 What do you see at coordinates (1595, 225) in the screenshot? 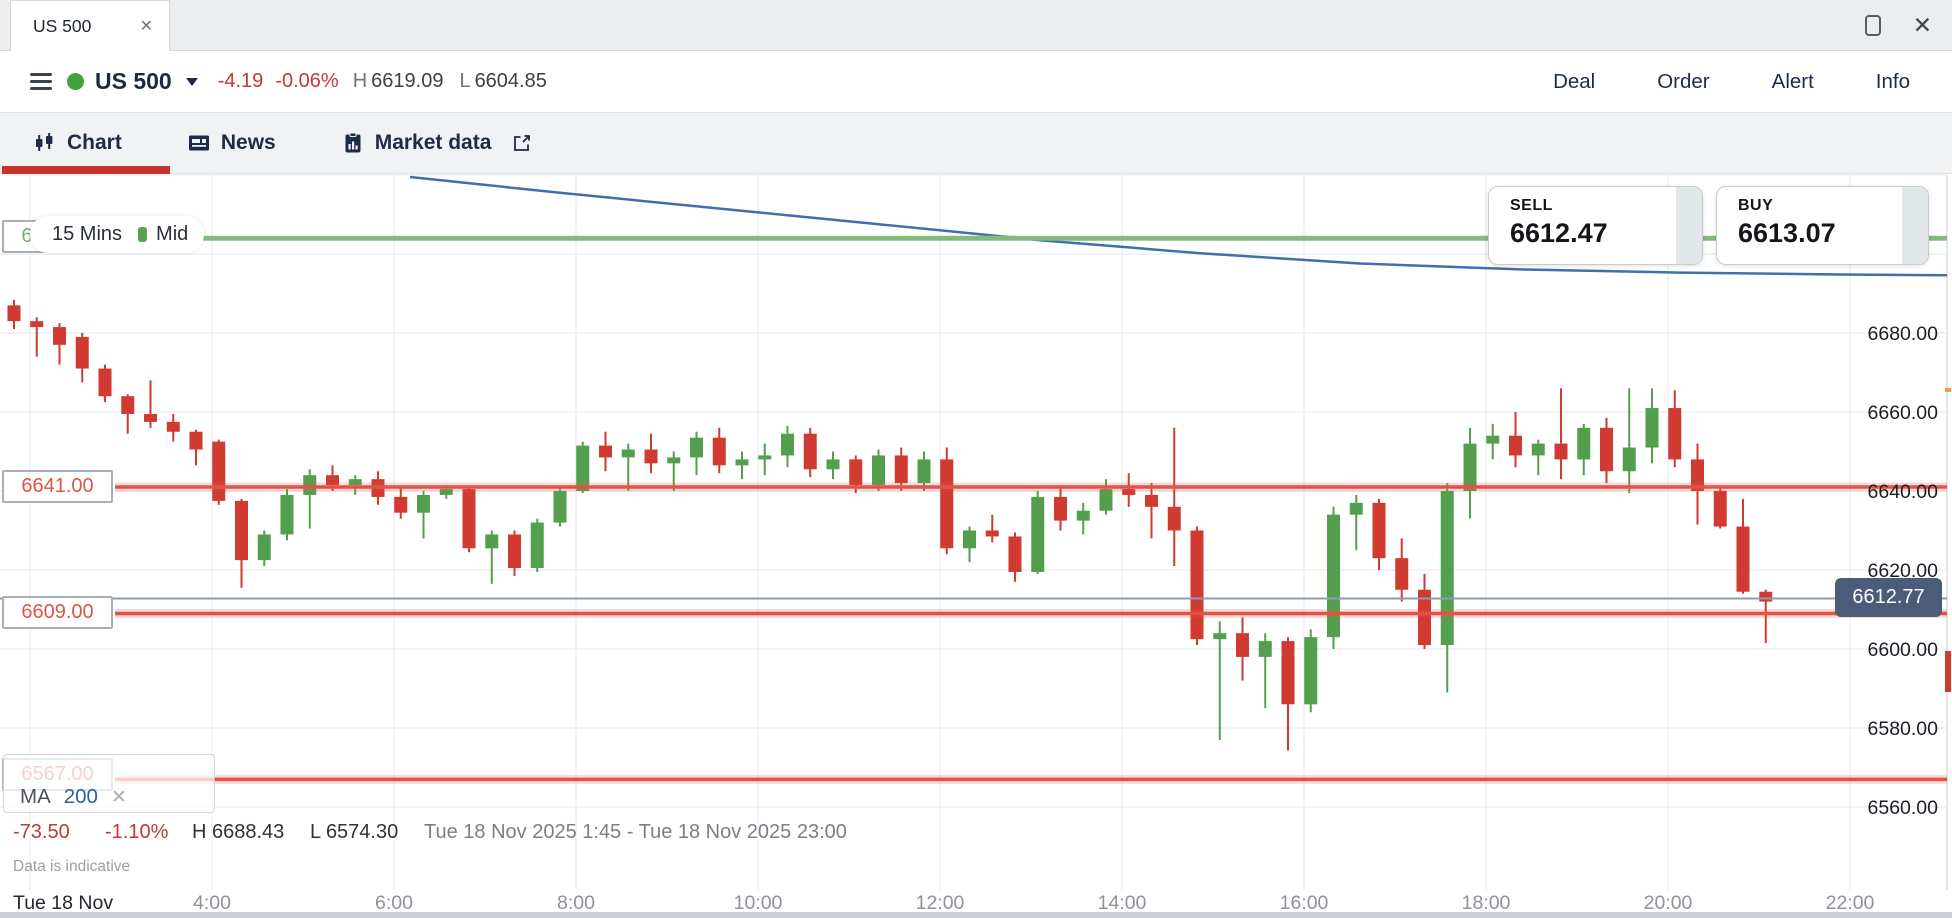
I see `sell-button: SELL 6612.47` at bounding box center [1595, 225].